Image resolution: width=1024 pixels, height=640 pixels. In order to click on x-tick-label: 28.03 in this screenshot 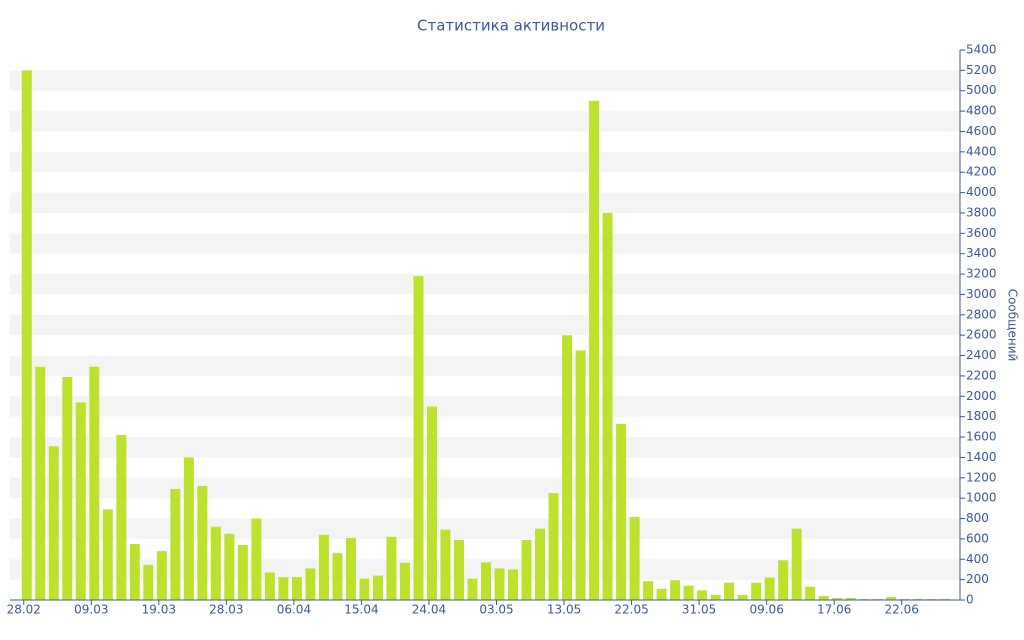, I will do `click(226, 610)`.